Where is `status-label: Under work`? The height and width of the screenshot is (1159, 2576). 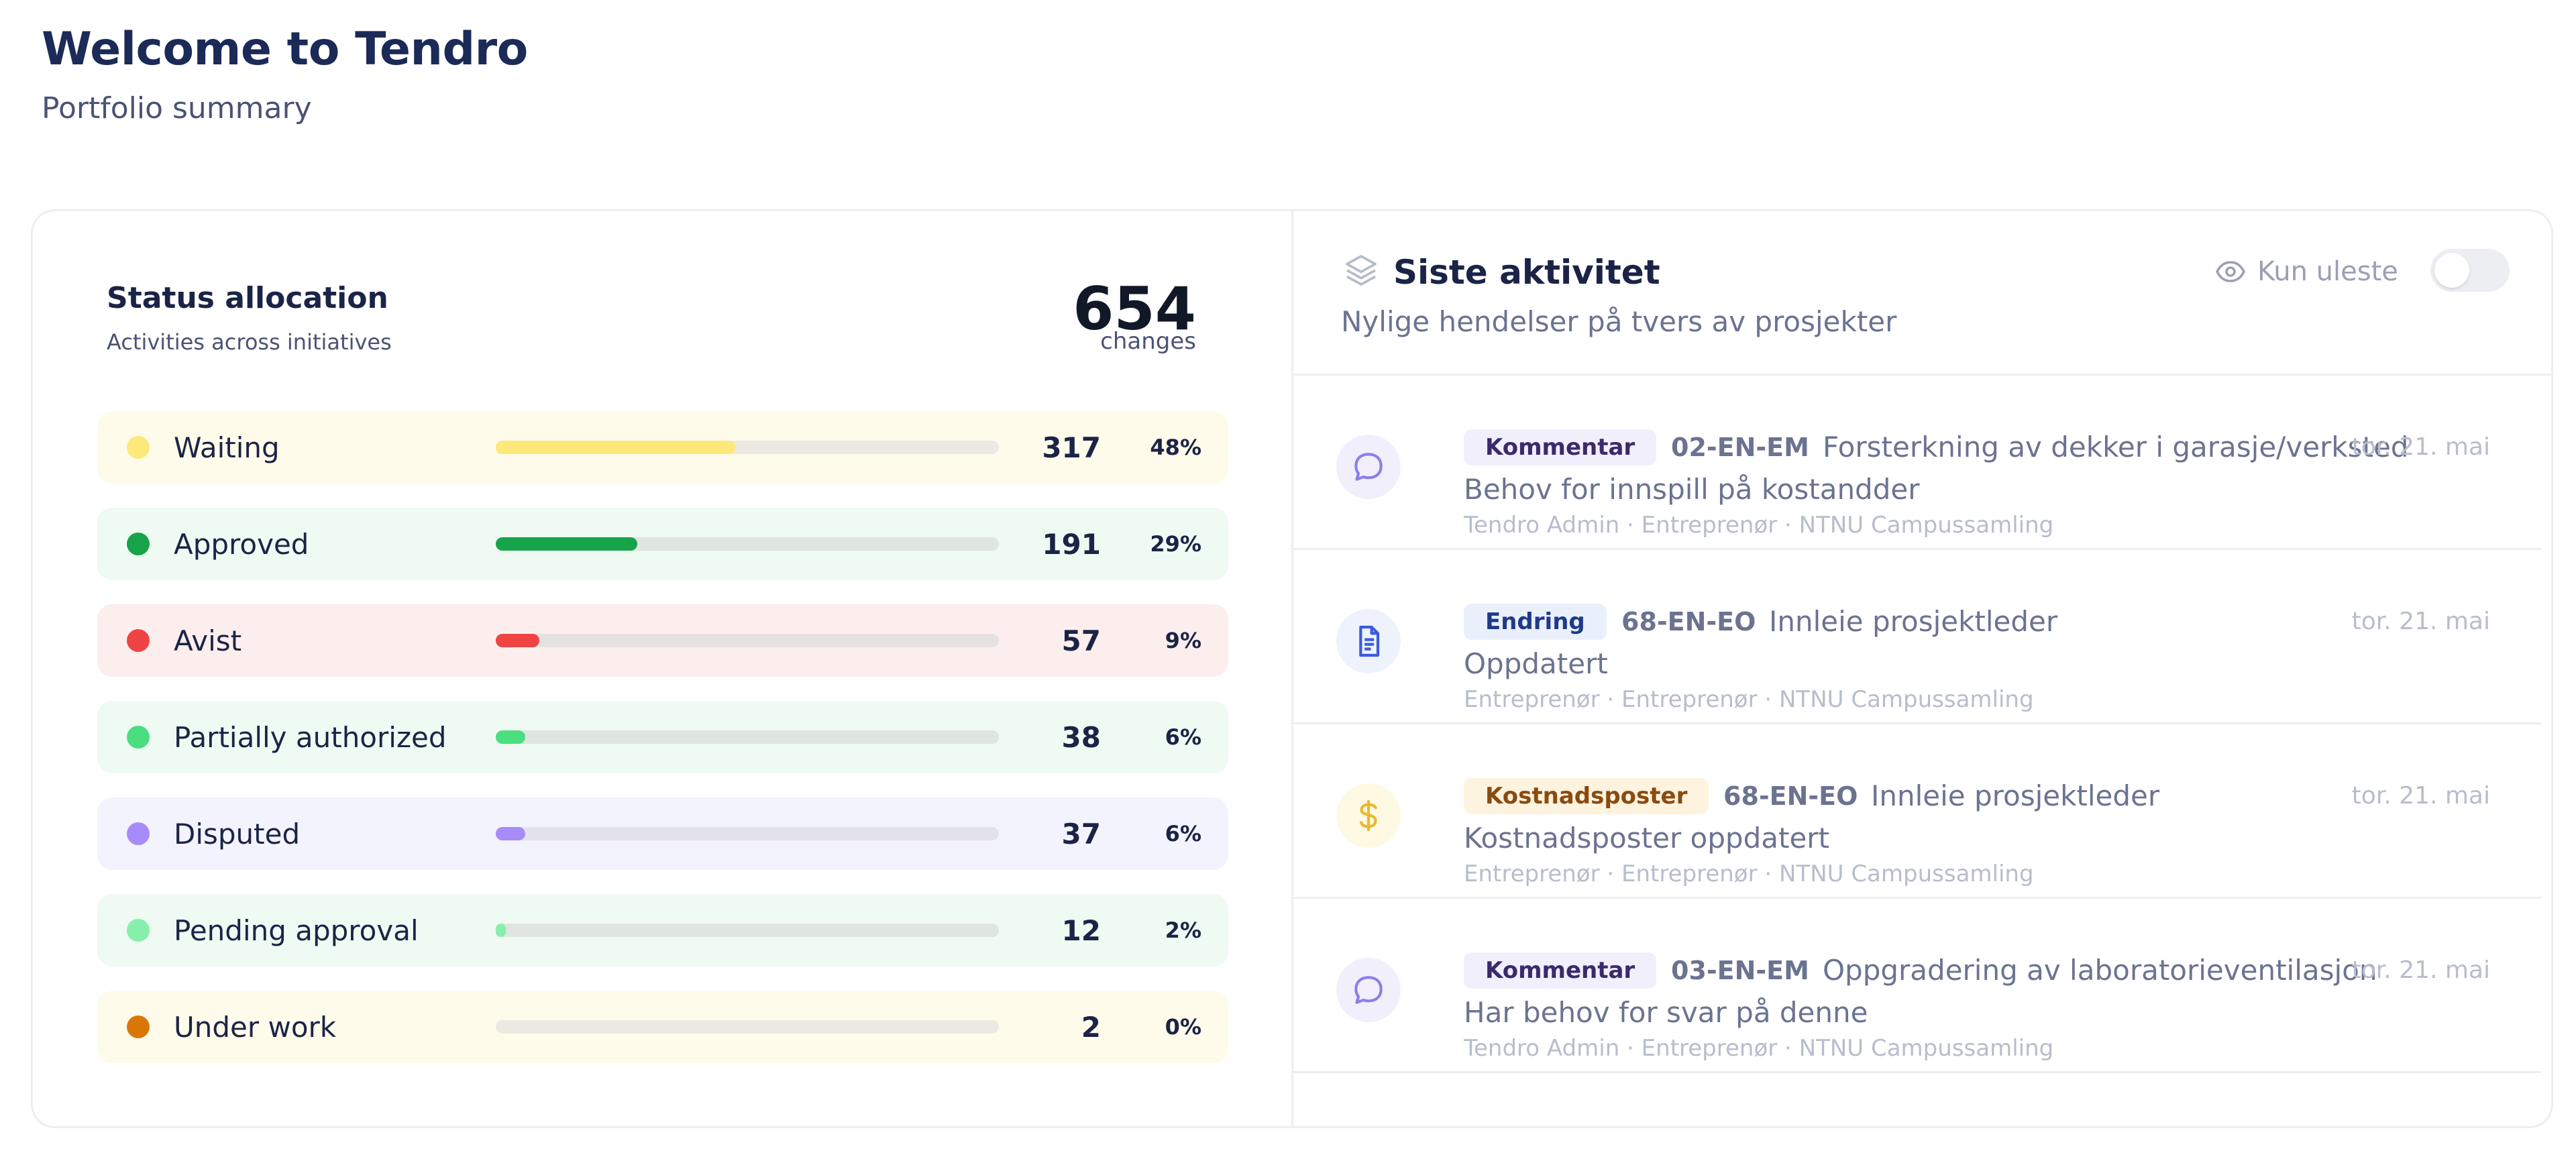 status-label: Under work is located at coordinates (255, 1027).